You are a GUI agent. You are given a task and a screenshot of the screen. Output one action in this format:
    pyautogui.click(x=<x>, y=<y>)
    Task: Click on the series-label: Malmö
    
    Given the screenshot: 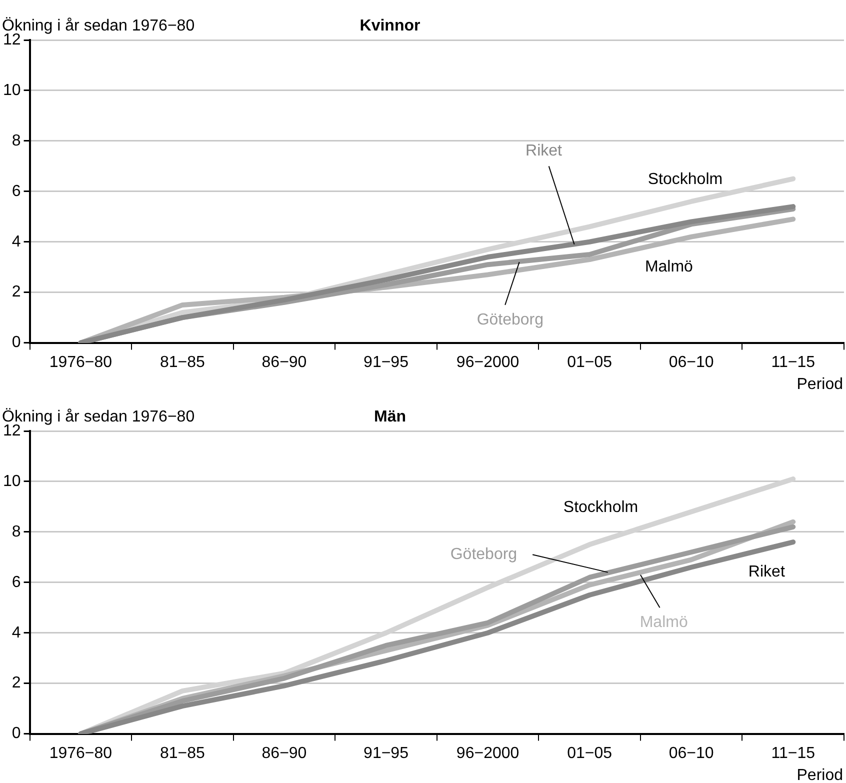 What is the action you would take?
    pyautogui.click(x=669, y=267)
    